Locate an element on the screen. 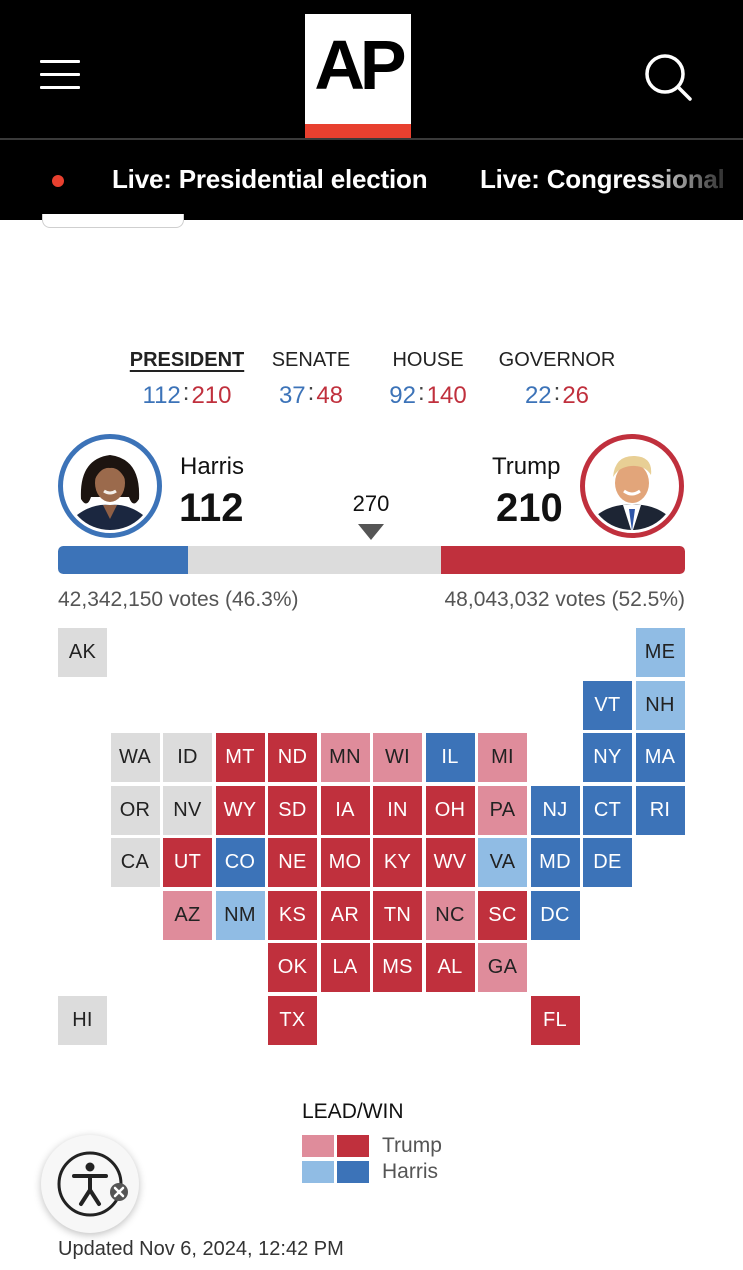 The width and height of the screenshot is (743, 1270). state-tile-mo: MO is located at coordinates (345, 862).